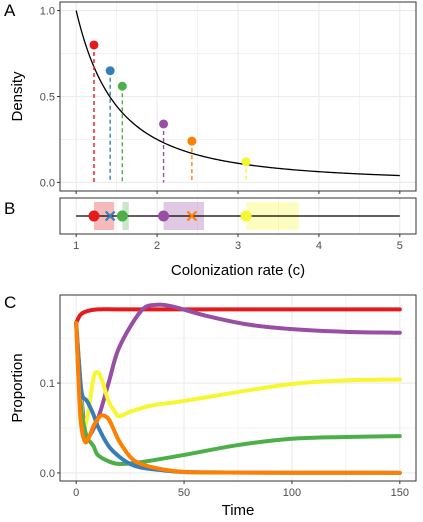  I want to click on series-red, so click(238, 316).